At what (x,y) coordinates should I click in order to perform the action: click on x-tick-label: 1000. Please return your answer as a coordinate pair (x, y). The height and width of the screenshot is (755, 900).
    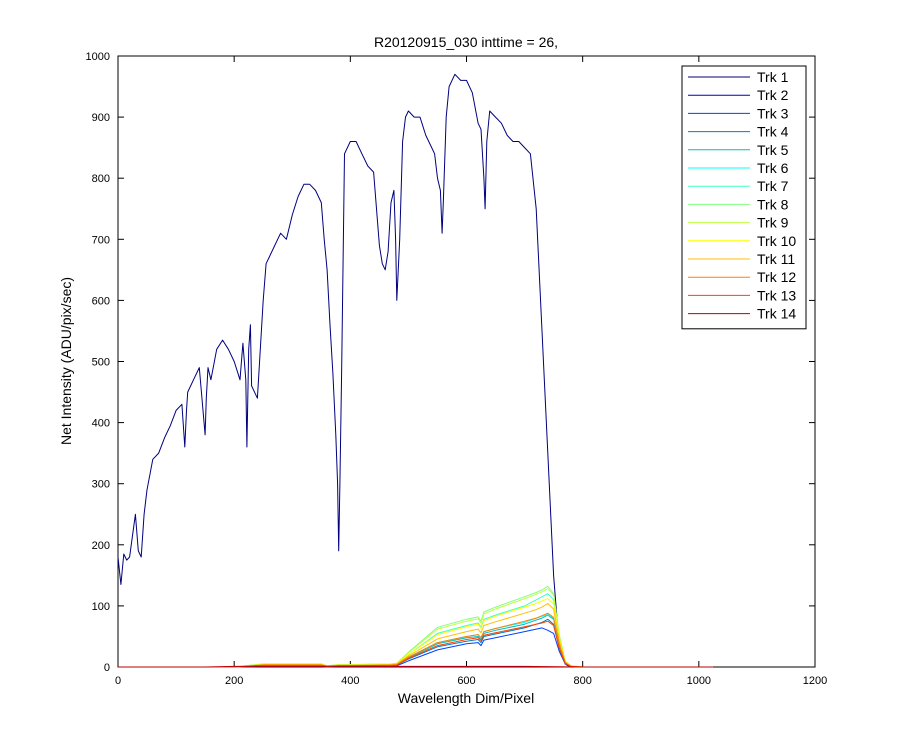
    Looking at the image, I should click on (699, 681).